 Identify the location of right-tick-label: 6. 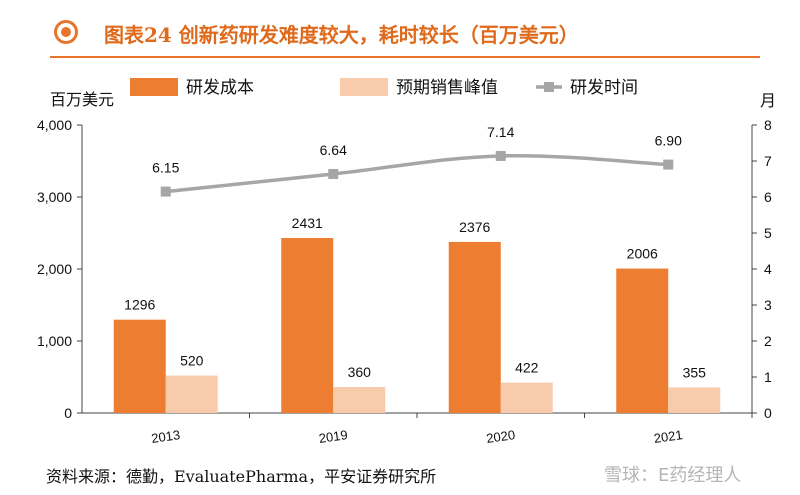
(768, 197).